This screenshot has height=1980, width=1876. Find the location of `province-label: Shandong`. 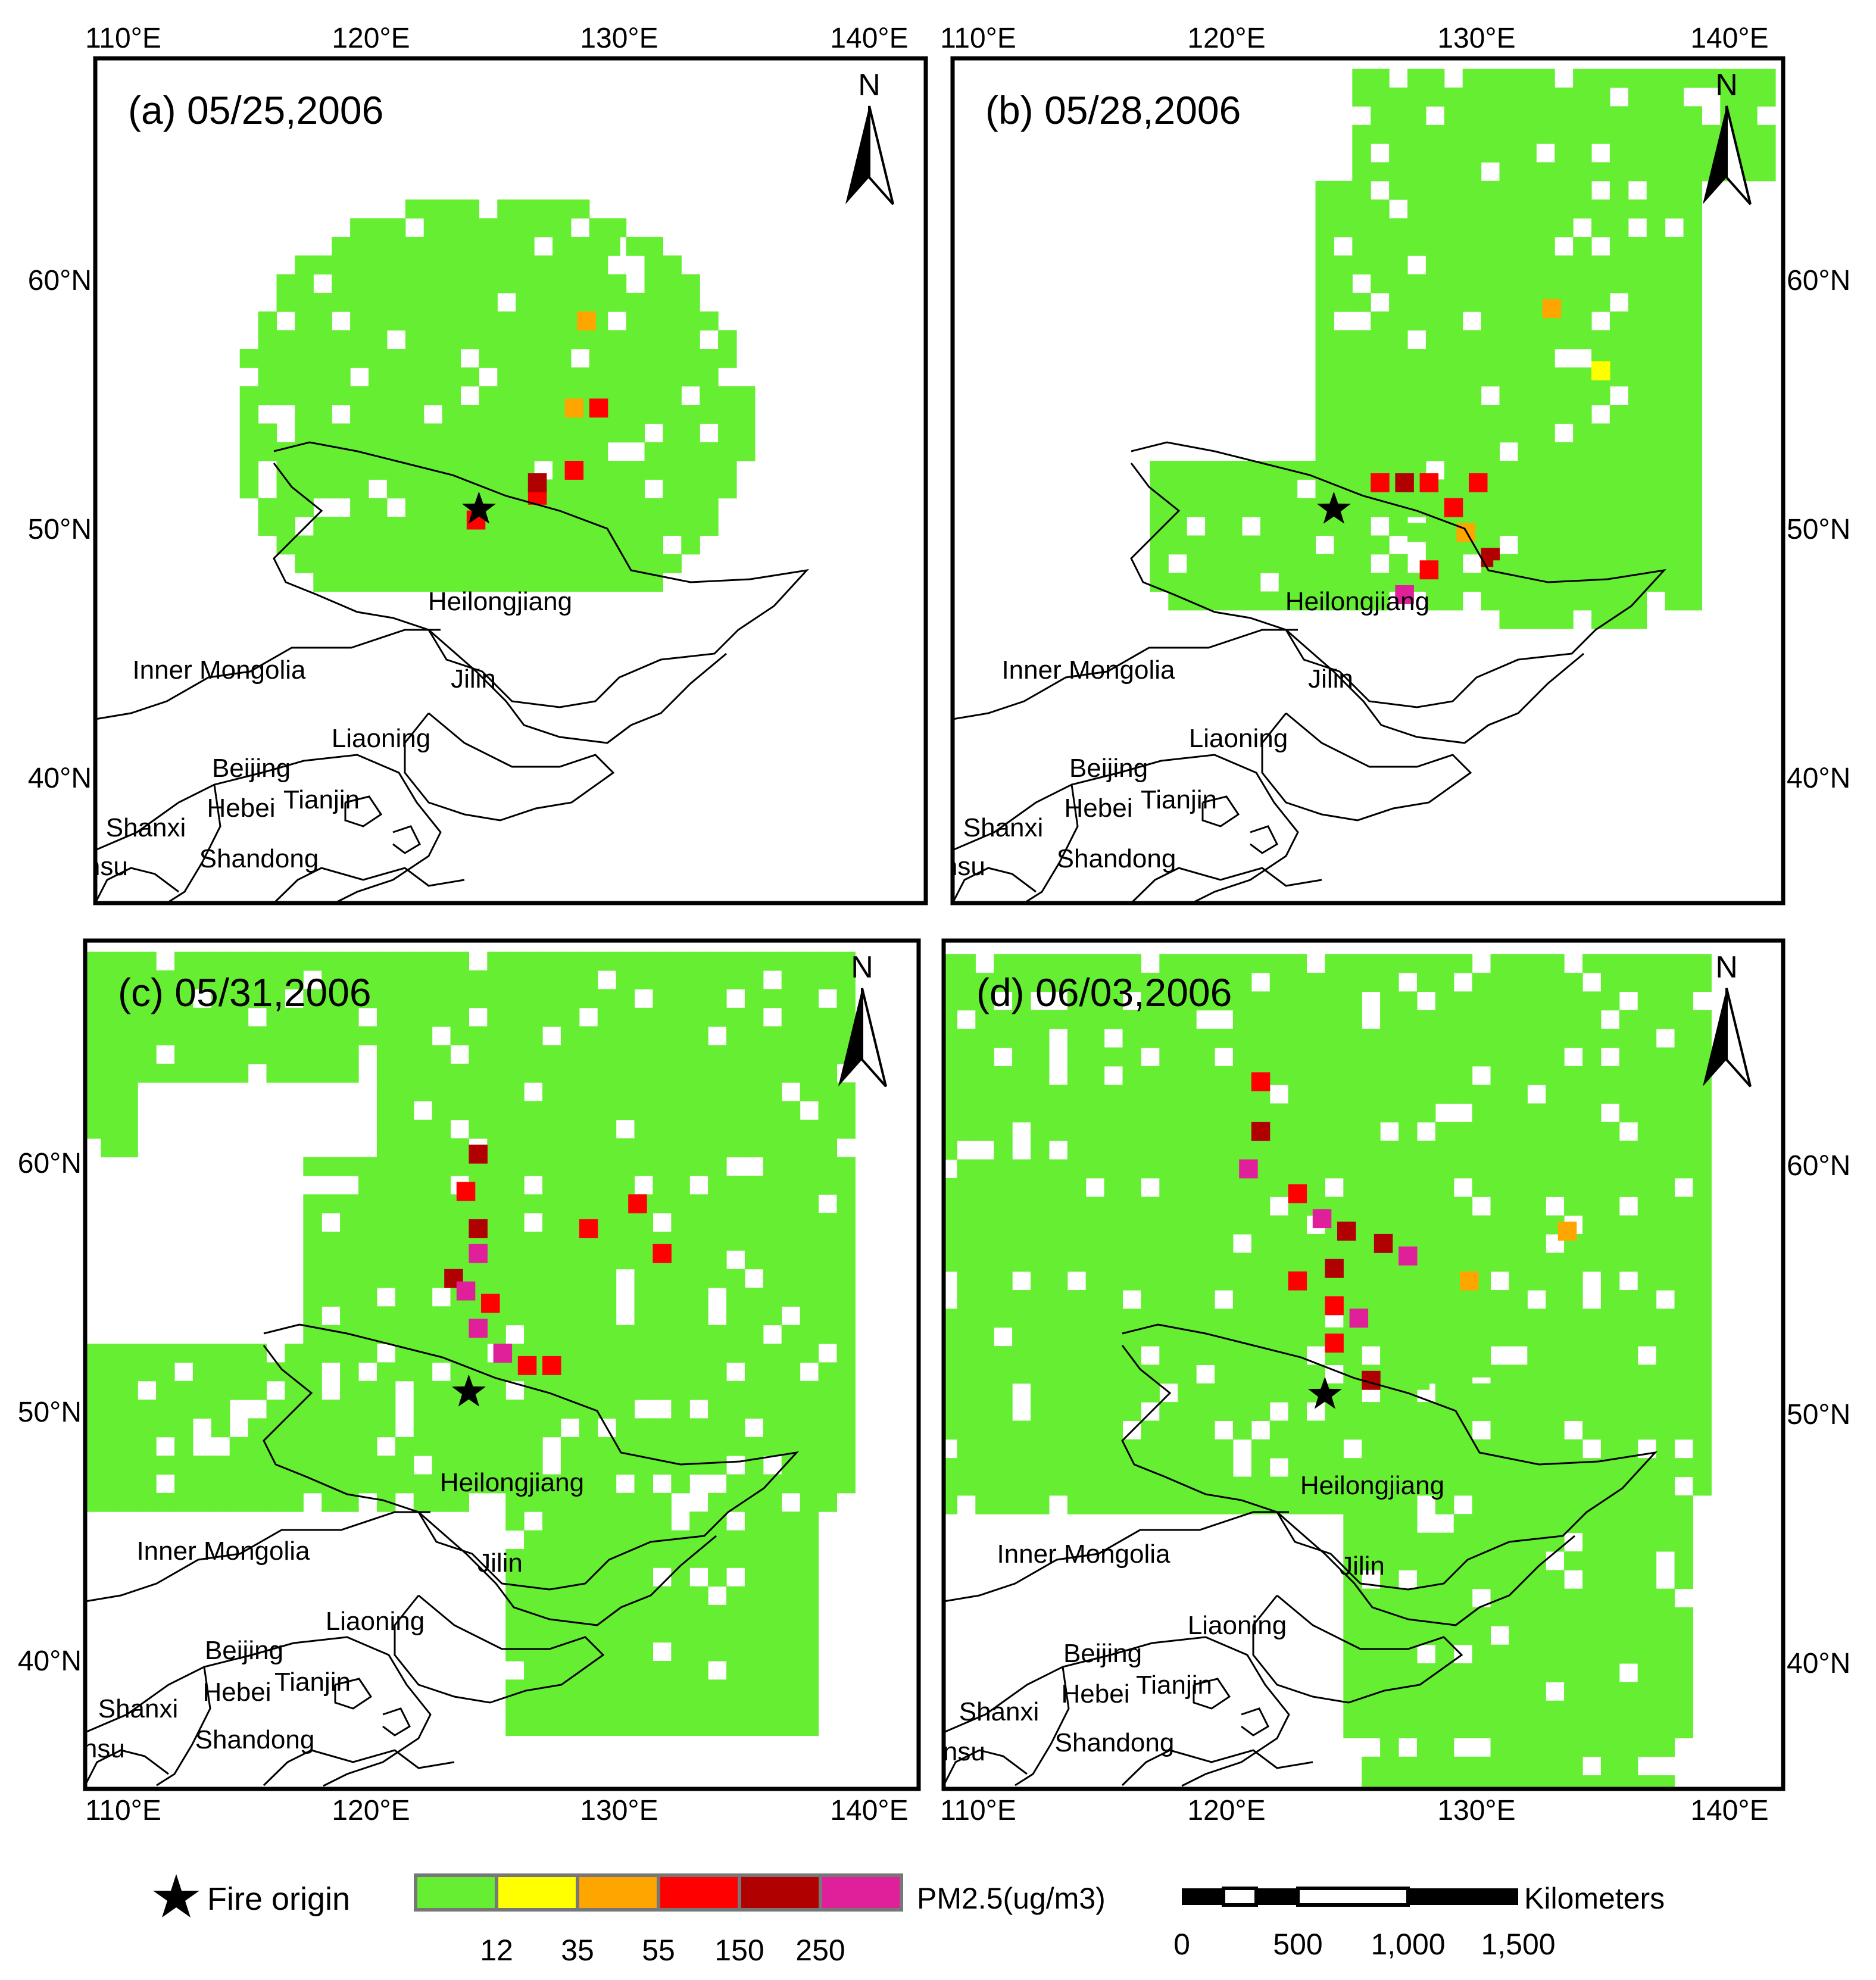

province-label: Shandong is located at coordinates (259, 858).